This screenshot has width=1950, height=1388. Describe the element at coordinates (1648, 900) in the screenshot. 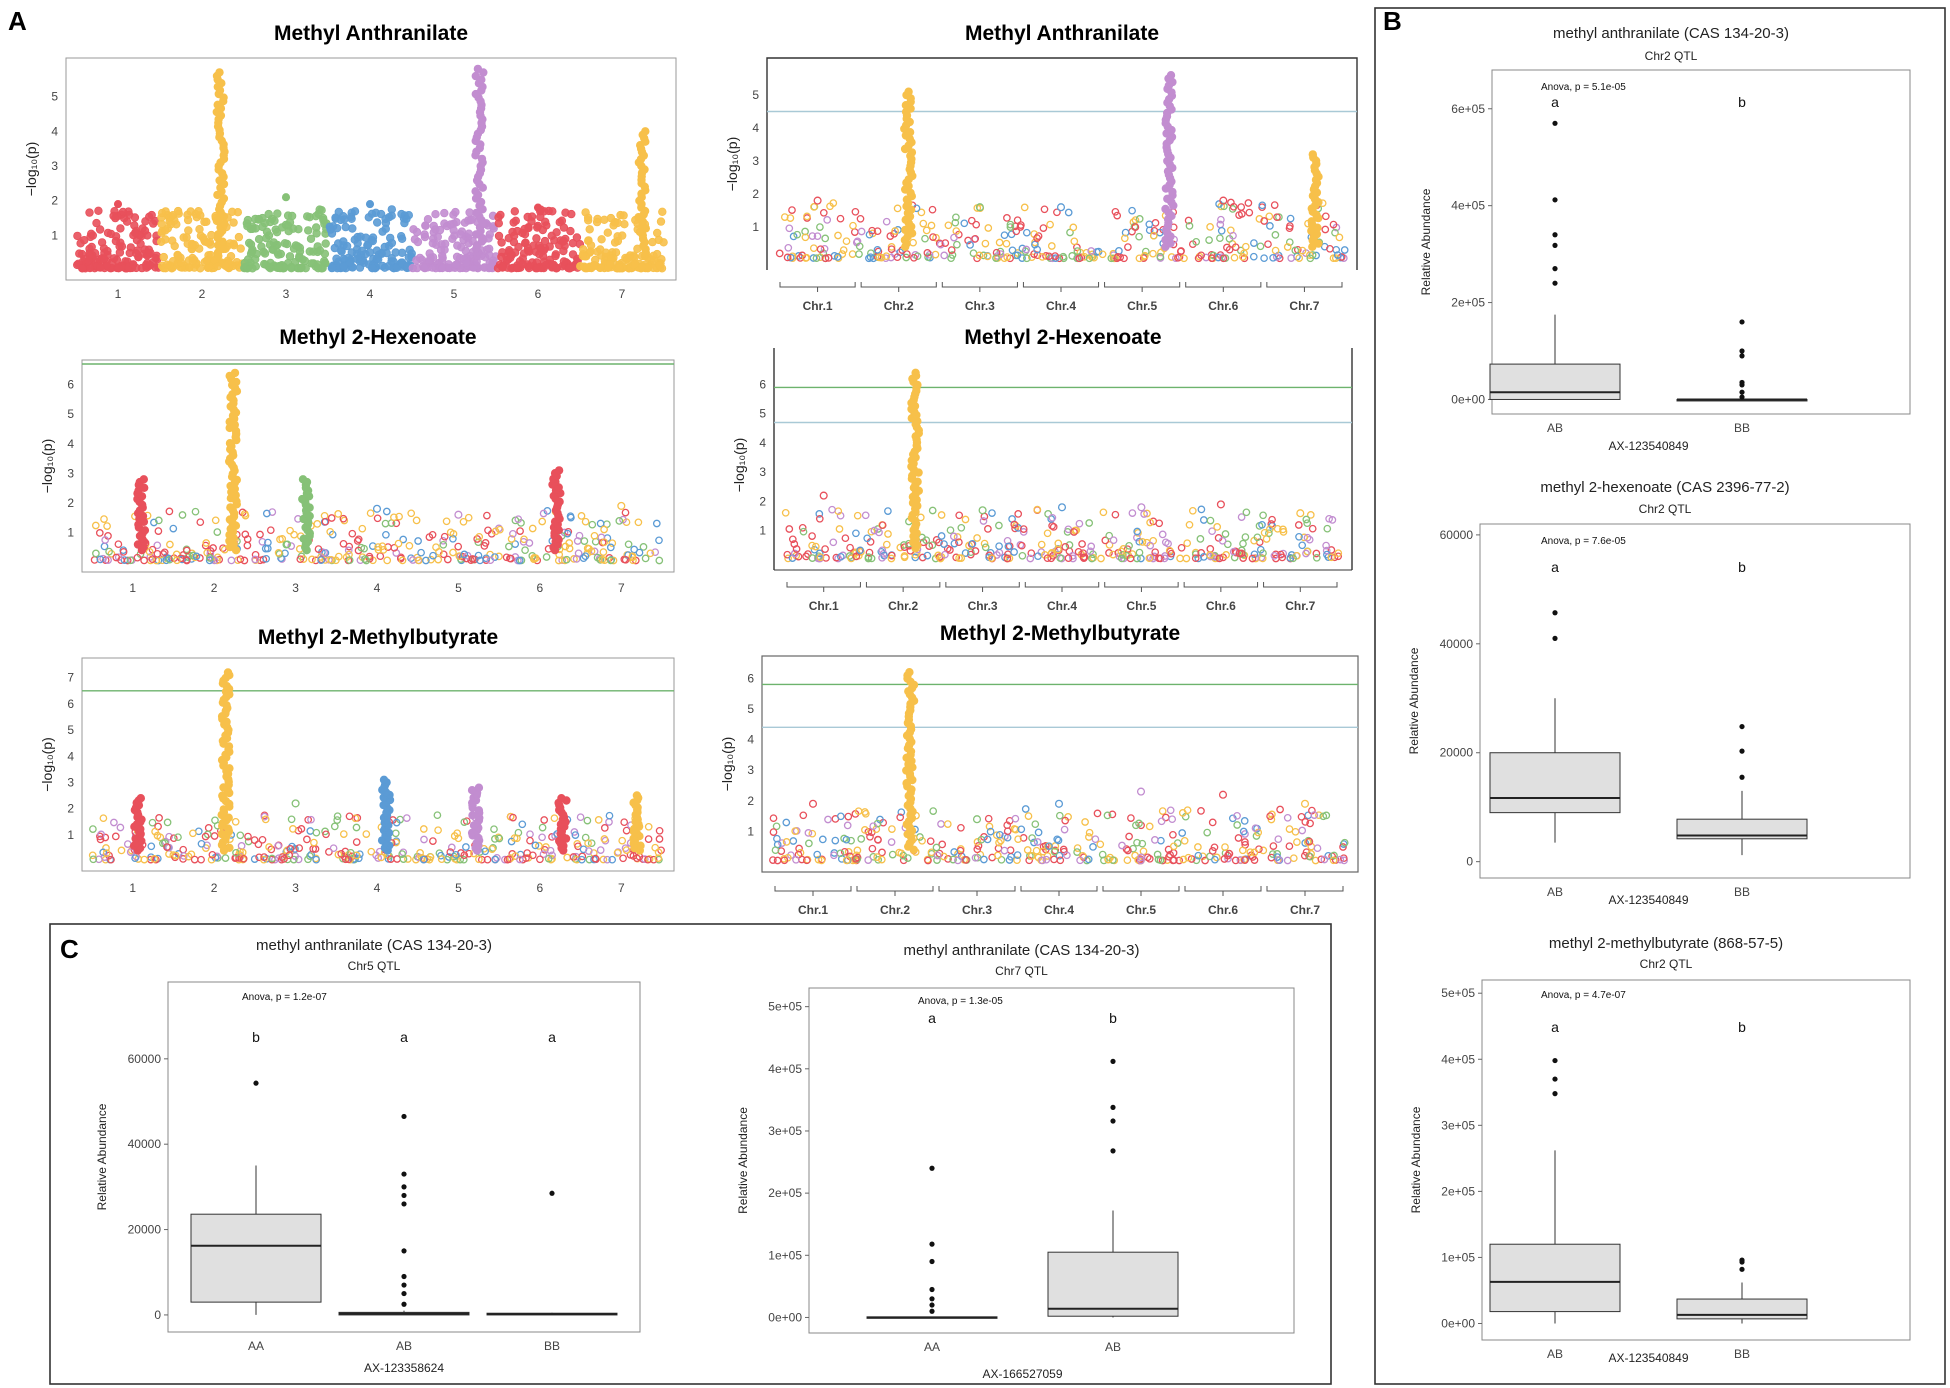

I see `x-axis-label: AX-123540849` at that location.